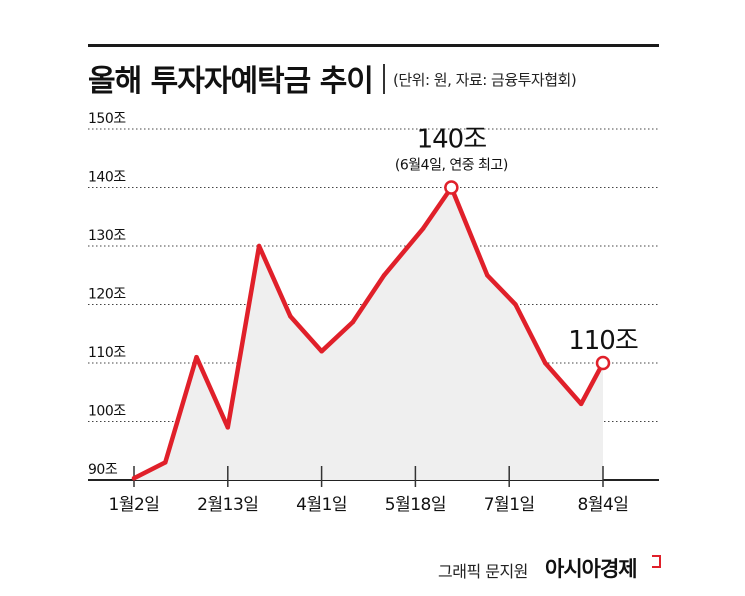  I want to click on chart-subtitle: (단위: 원, 자료: 금융투자협회), so click(485, 80).